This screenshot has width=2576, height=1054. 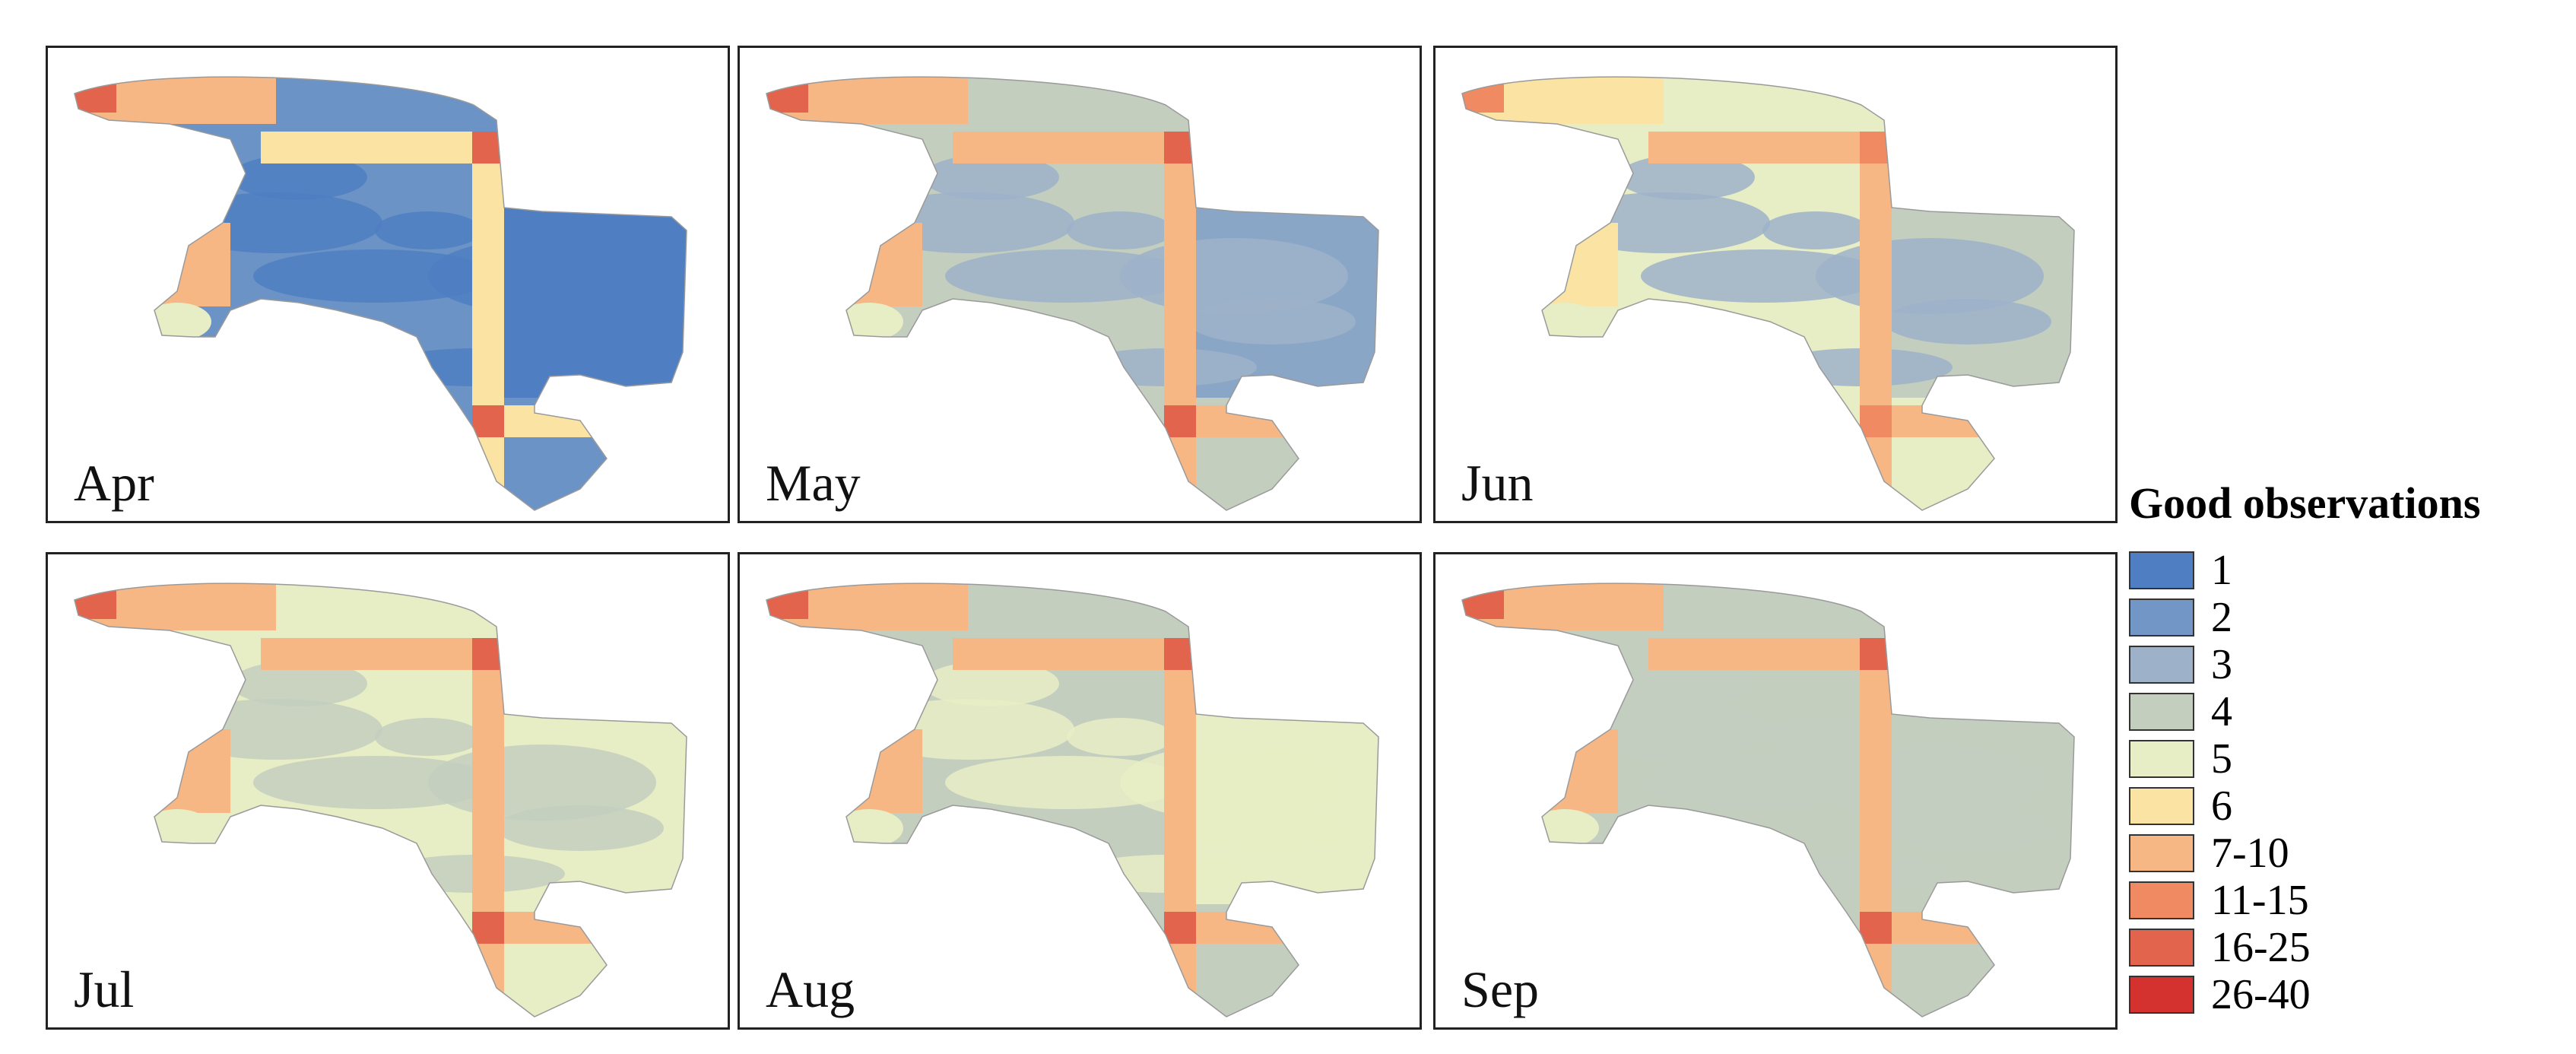 I want to click on legend-item: 6, so click(x=2342, y=806).